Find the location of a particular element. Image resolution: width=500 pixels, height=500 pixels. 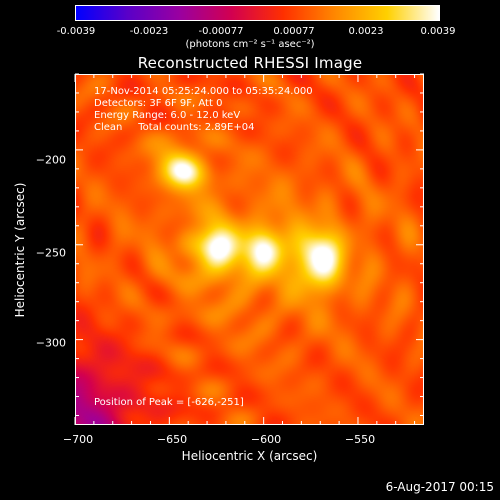

detectors-annotation: Detectors: 3F 6F 9F, Att 0 is located at coordinates (158, 103).